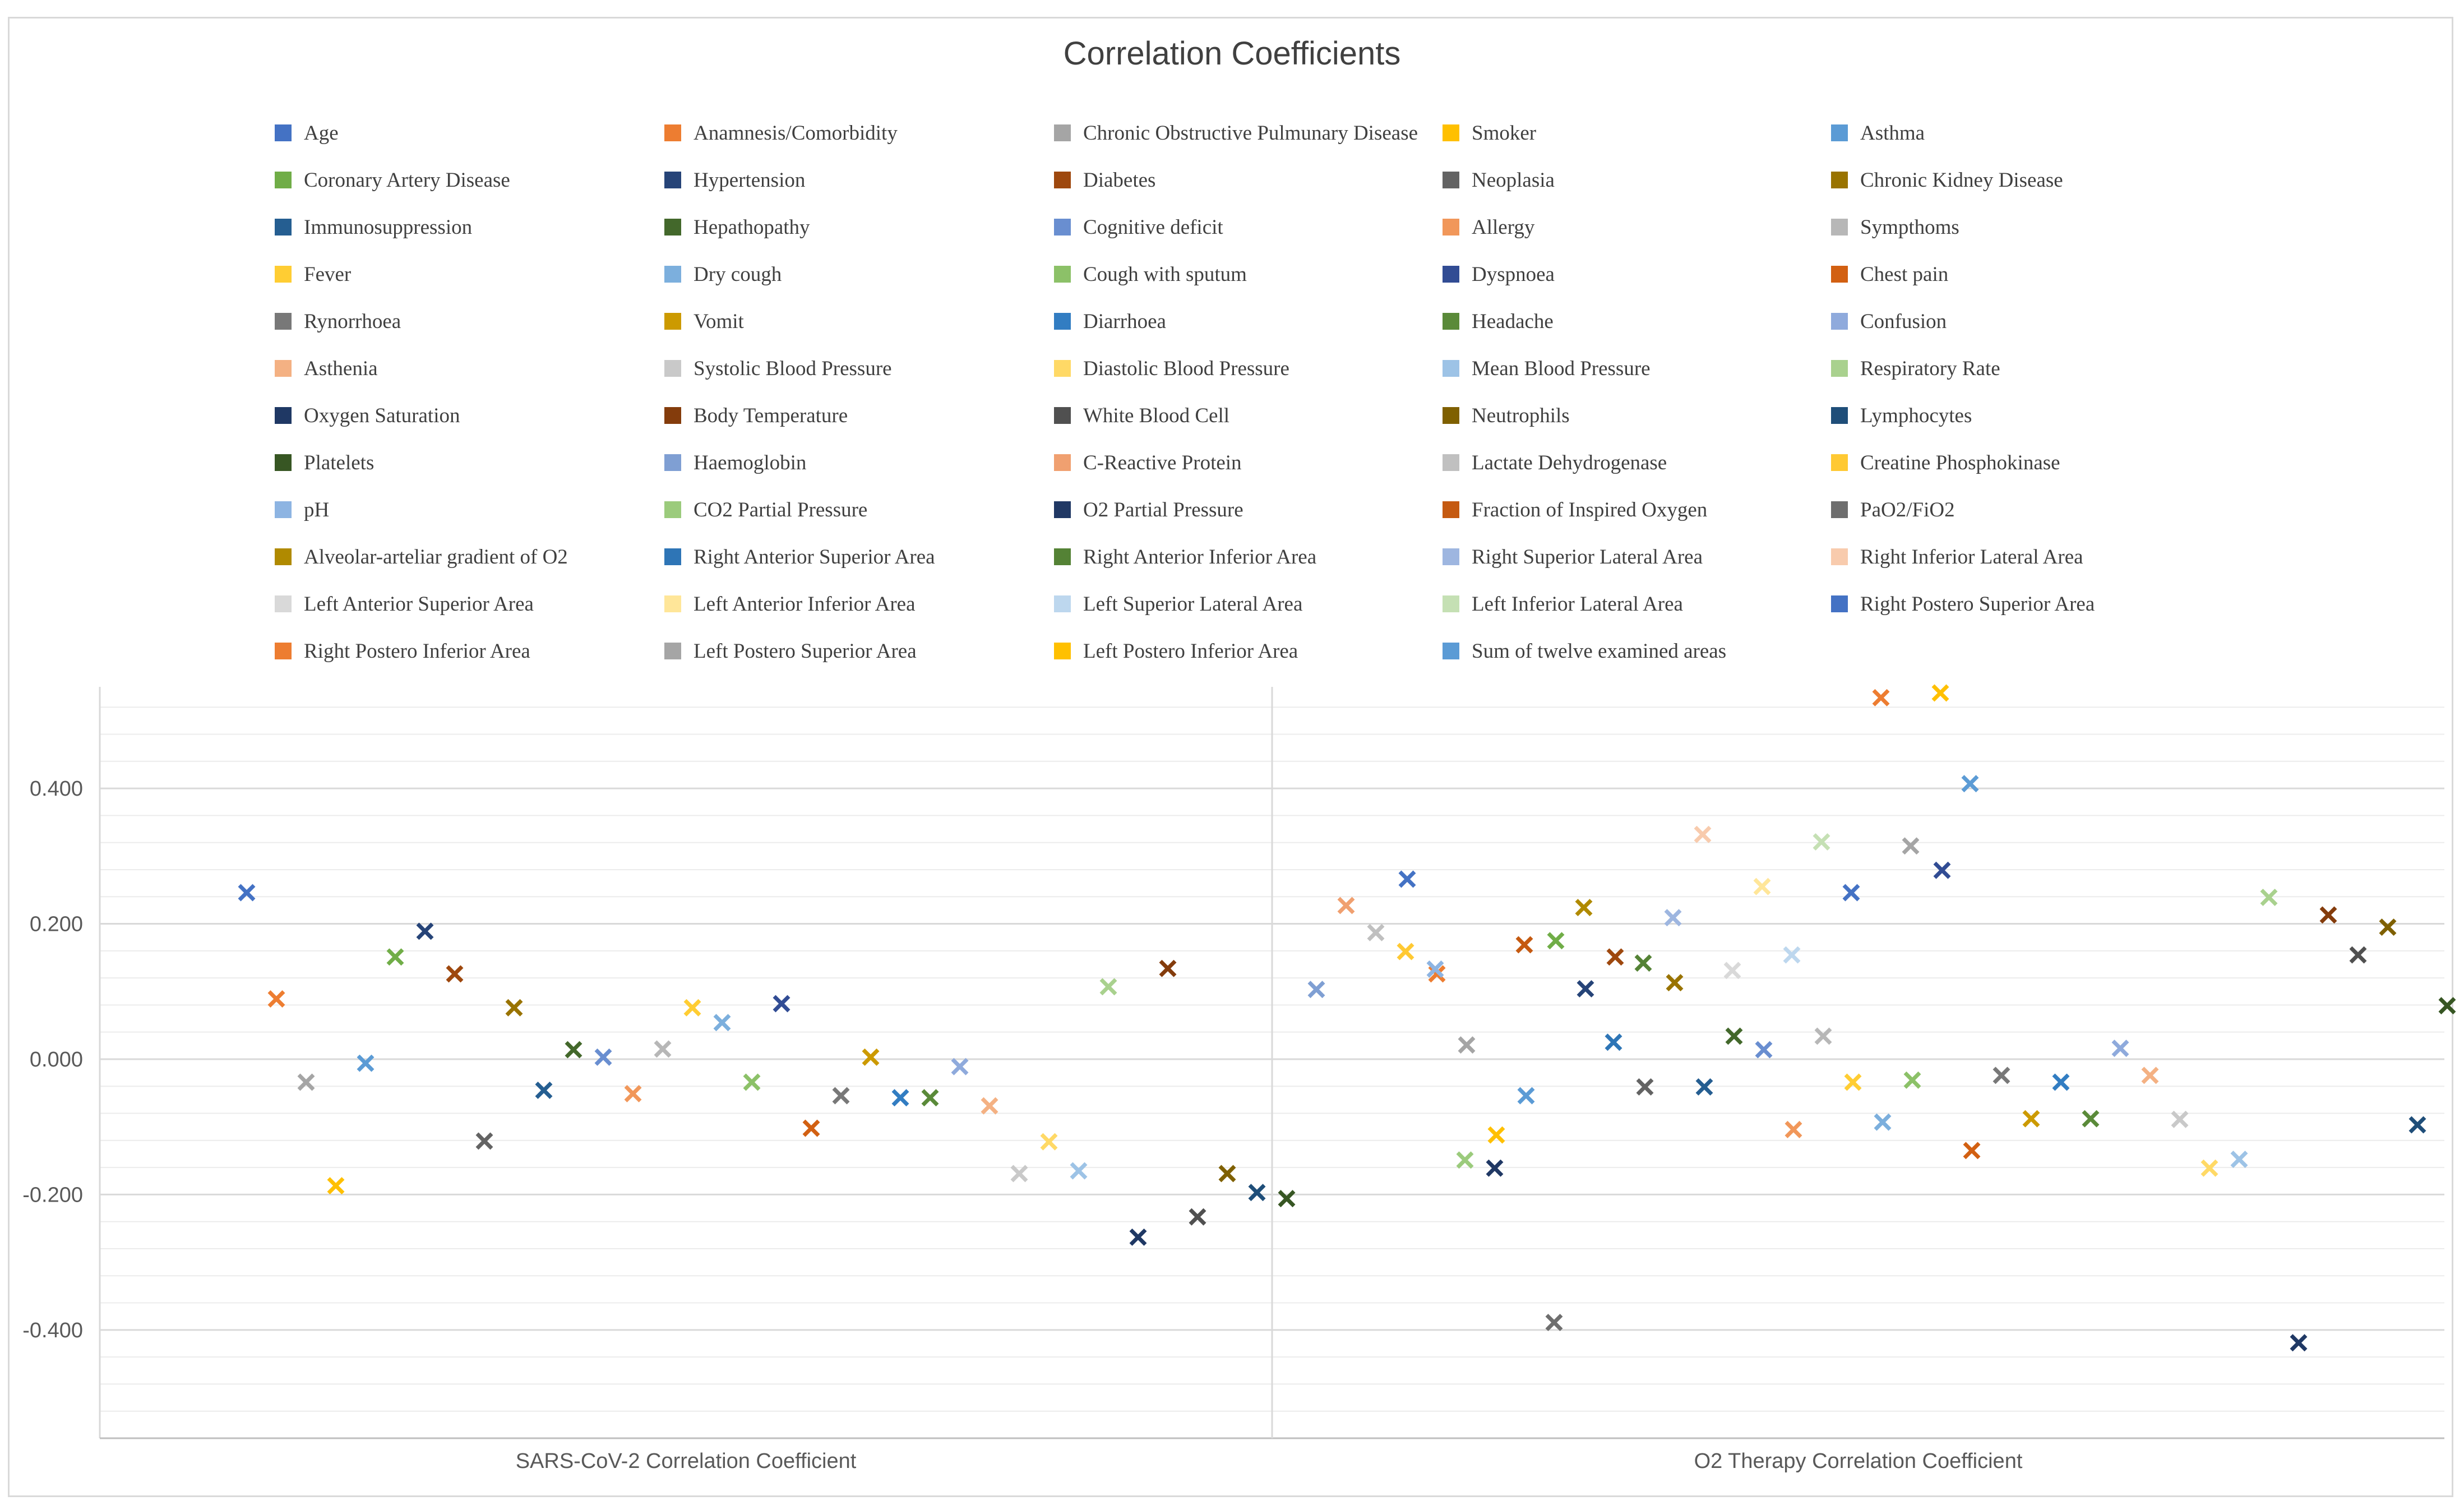 This screenshot has height=1510, width=2464. Describe the element at coordinates (469, 416) in the screenshot. I see `legend-entry: Oxygen Saturation` at that location.